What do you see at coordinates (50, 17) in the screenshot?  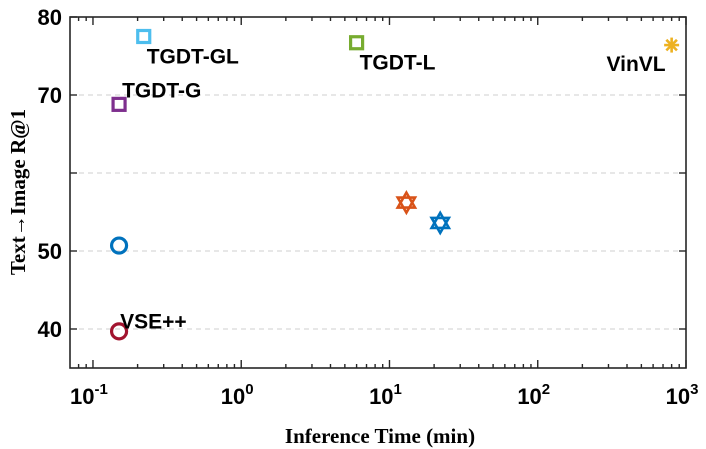 I see `y-tick-label: 80` at bounding box center [50, 17].